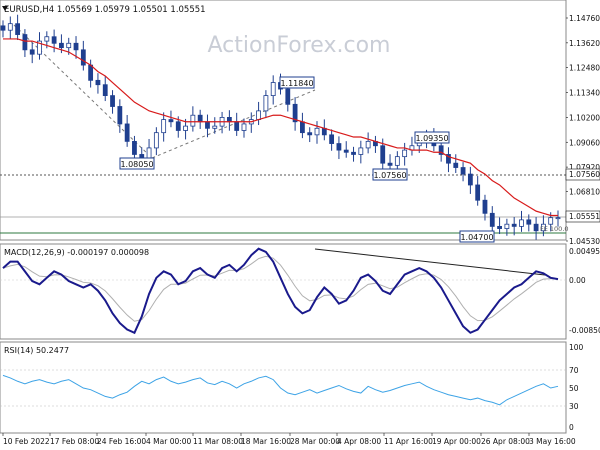 The width and height of the screenshot is (600, 450). What do you see at coordinates (571, 427) in the screenshot?
I see `rsi-tick-0: 0` at bounding box center [571, 427].